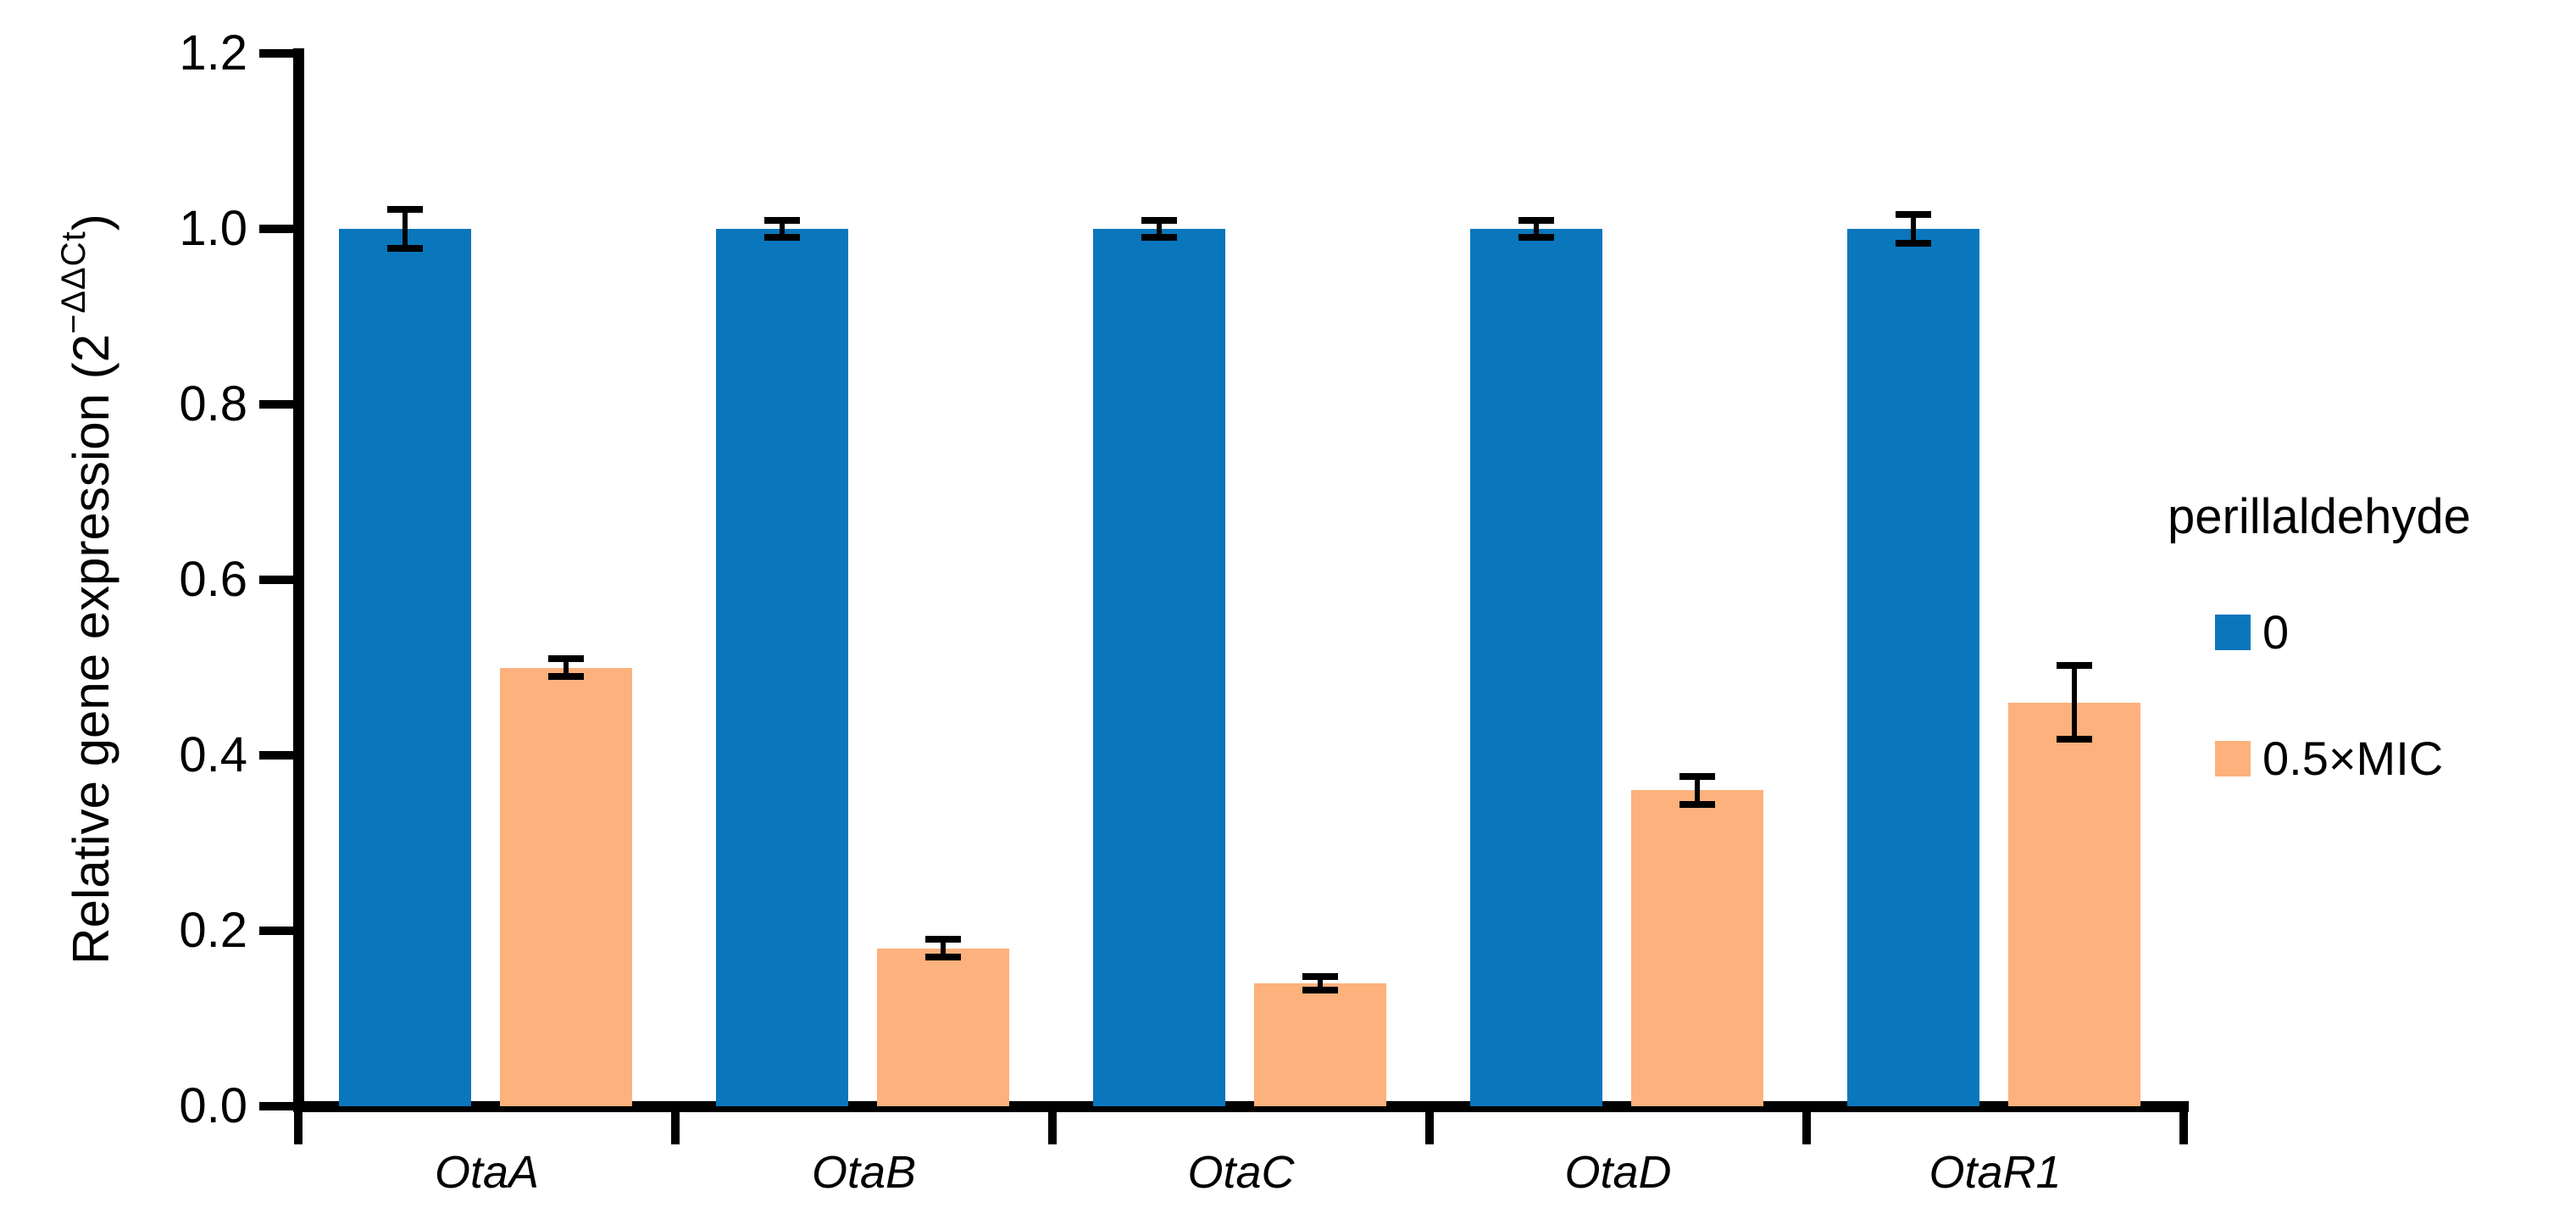 The height and width of the screenshot is (1230, 2576). Describe the element at coordinates (2319, 516) in the screenshot. I see `legend-title: perillaldehyde` at that location.